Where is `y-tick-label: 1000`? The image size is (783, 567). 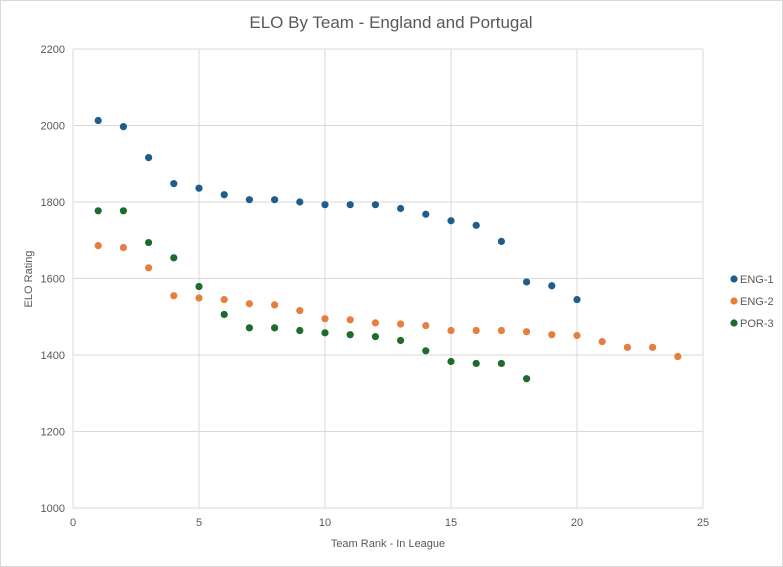 y-tick-label: 1000 is located at coordinates (53, 509).